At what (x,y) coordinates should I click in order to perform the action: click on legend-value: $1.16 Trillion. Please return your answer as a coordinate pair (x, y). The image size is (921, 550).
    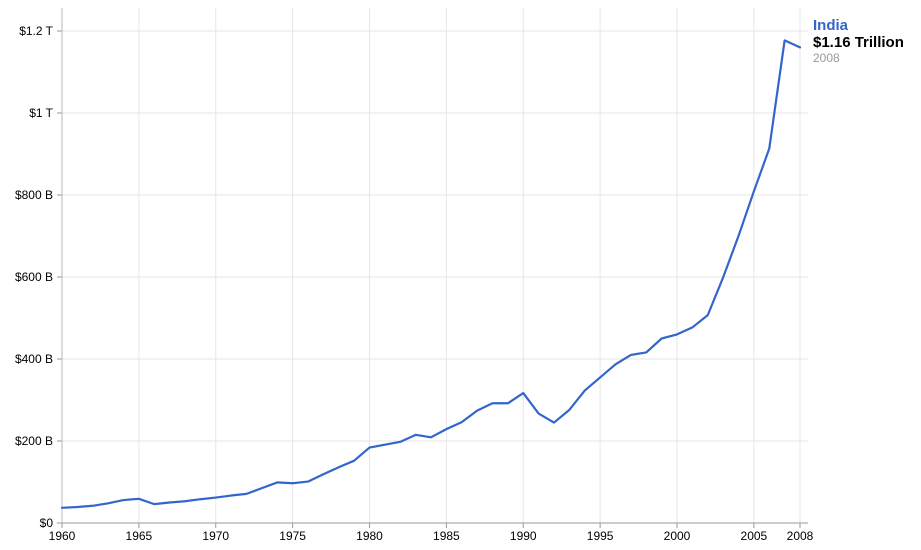
    Looking at the image, I should click on (858, 42).